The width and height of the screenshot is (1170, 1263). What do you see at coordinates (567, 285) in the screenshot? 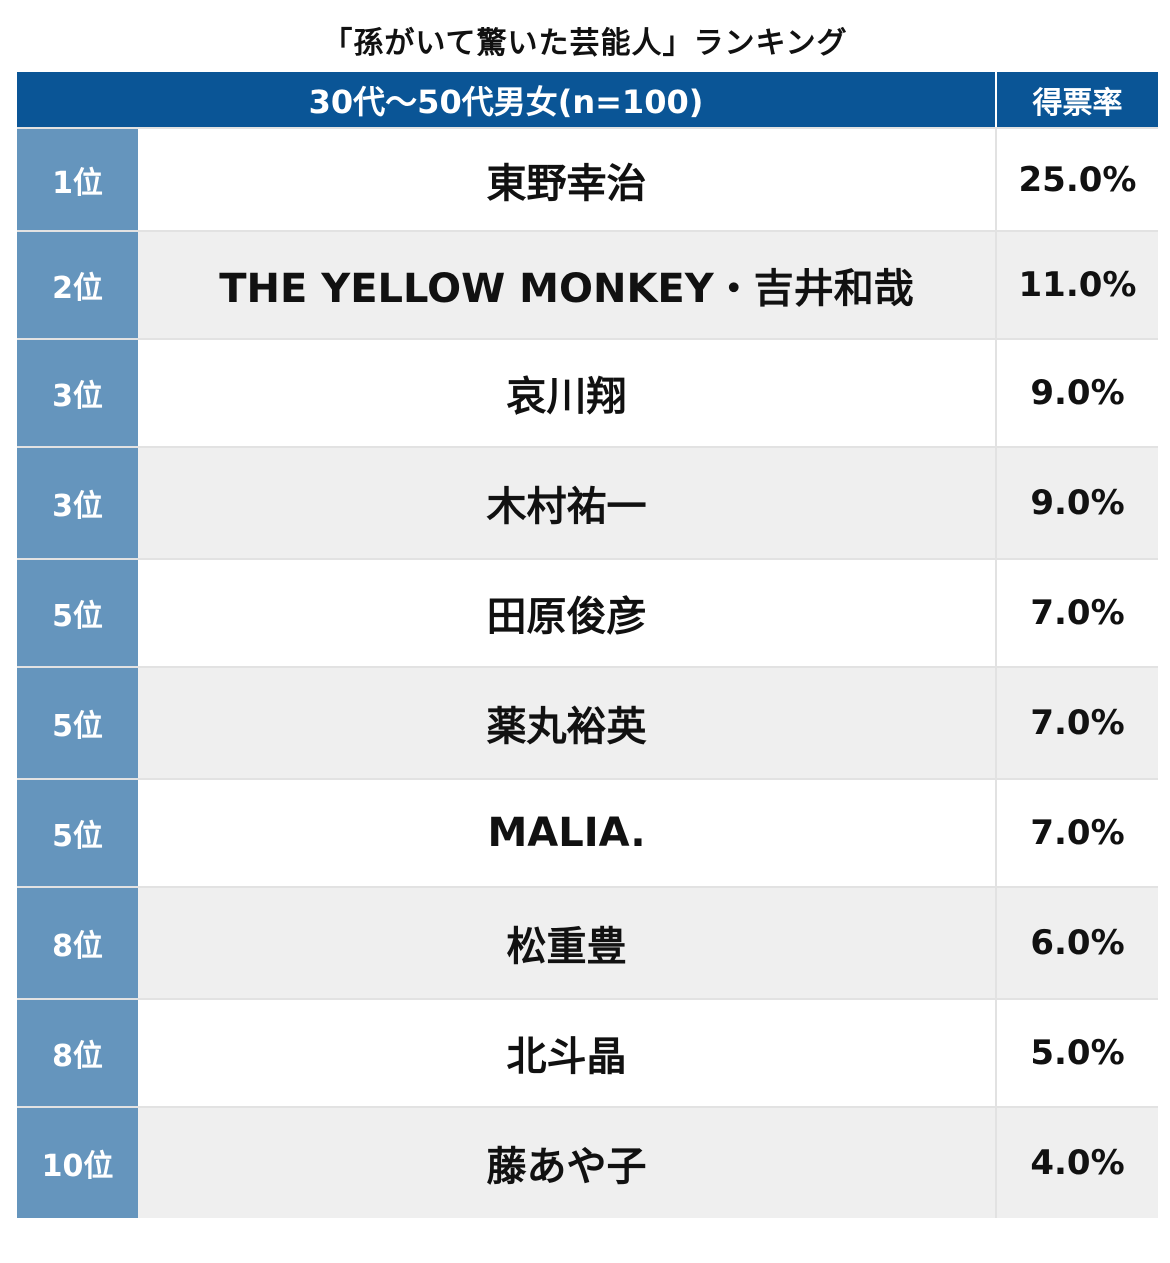
I see `celebrity-name: THE YELLOW MONKEY・吉井和哉` at bounding box center [567, 285].